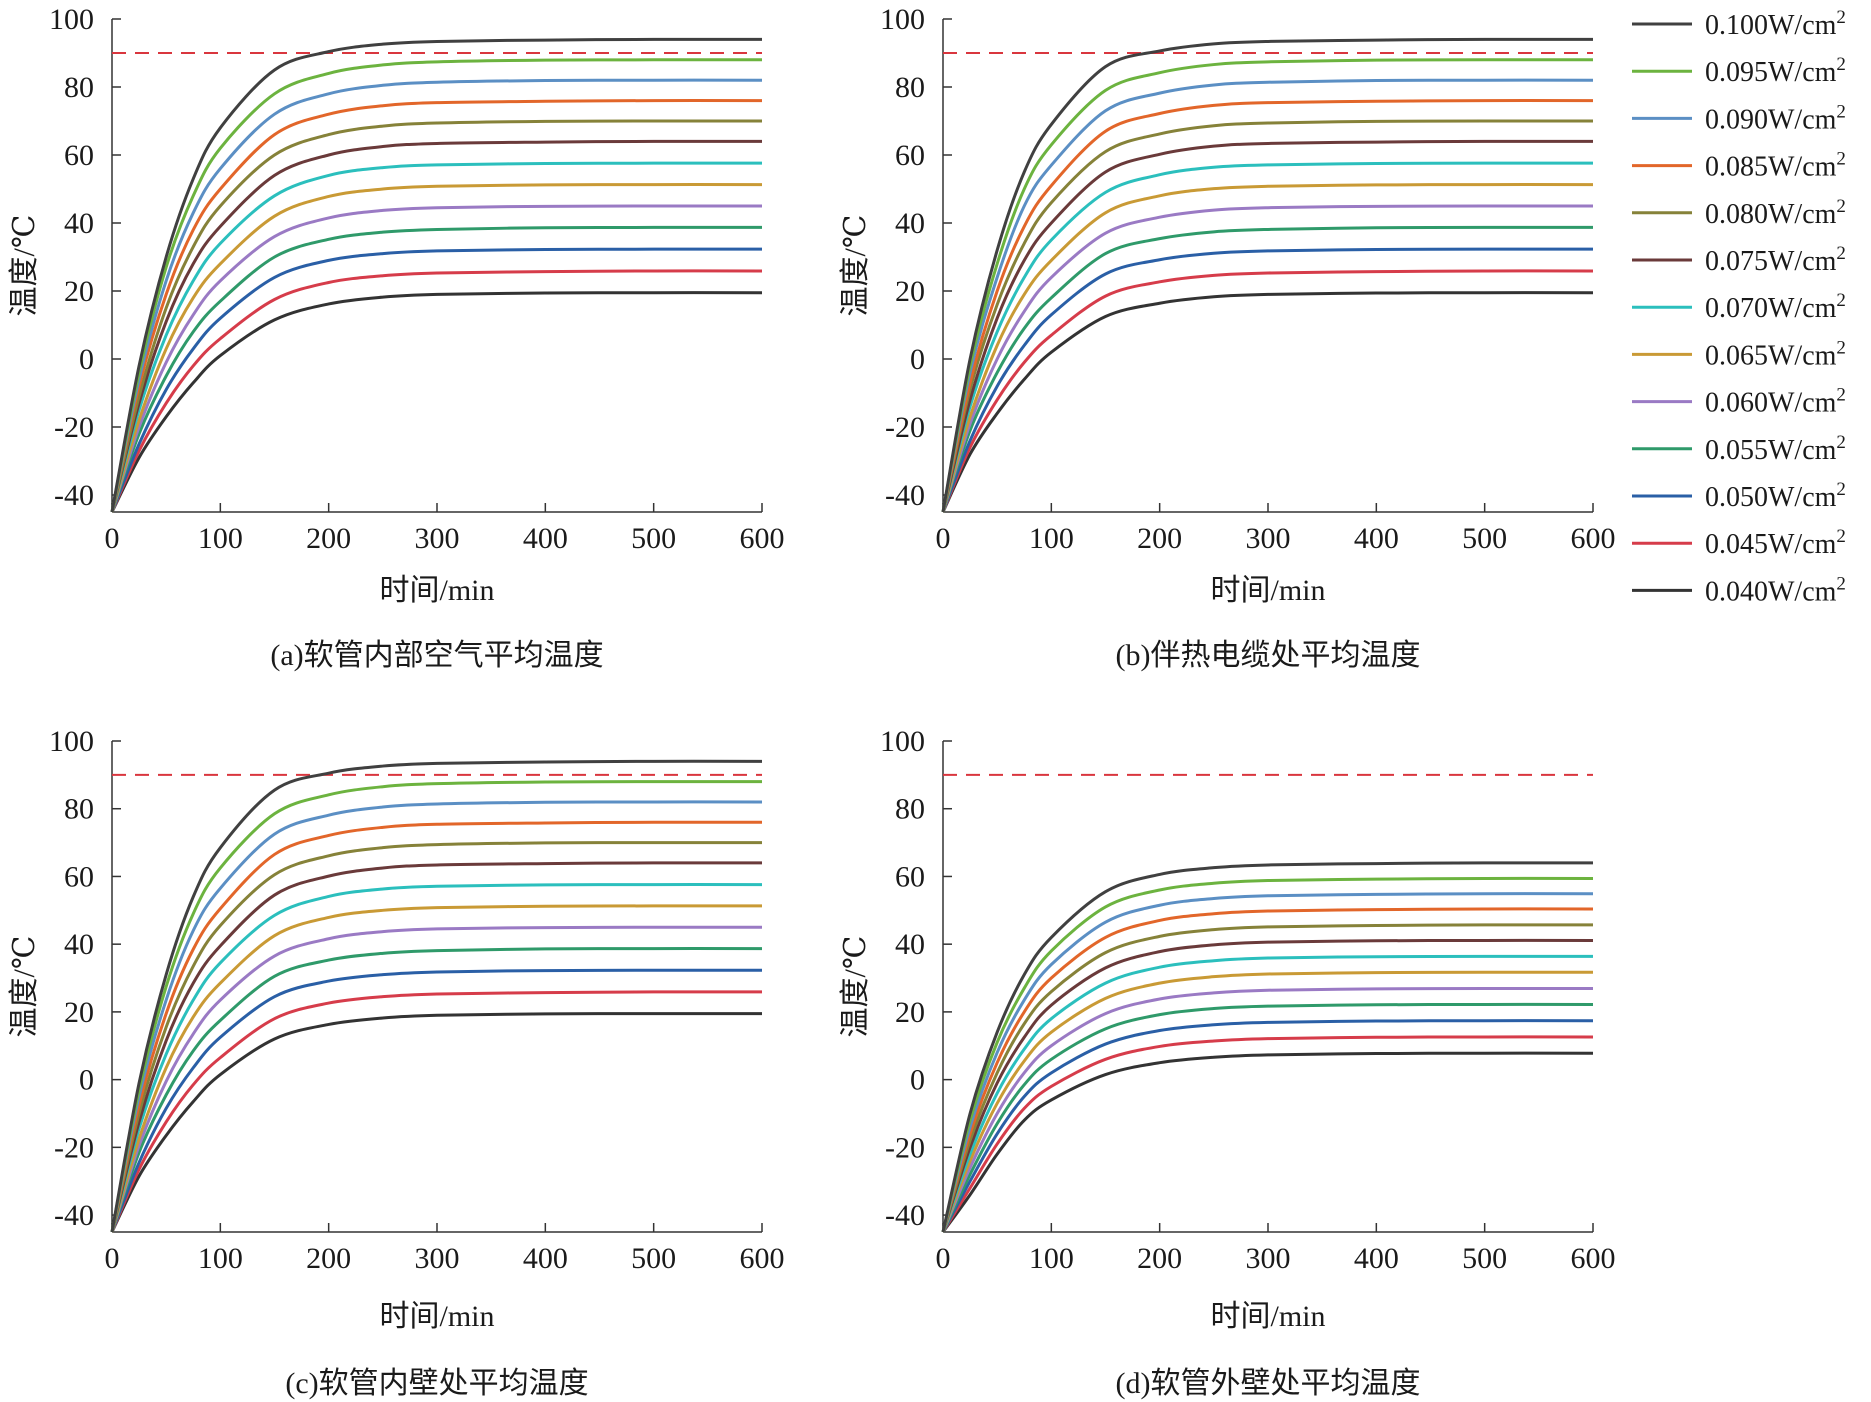  Describe the element at coordinates (1739, 24) in the screenshot. I see `legend-item: 0.100W/cm2` at that location.